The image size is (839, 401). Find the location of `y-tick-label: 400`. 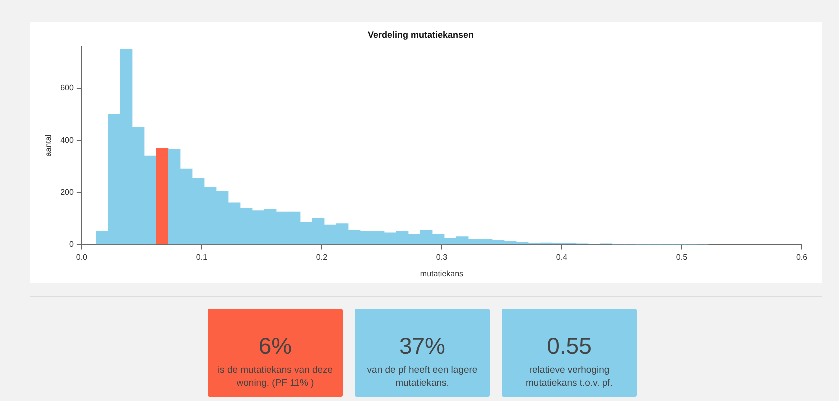

y-tick-label: 400 is located at coordinates (67, 140).